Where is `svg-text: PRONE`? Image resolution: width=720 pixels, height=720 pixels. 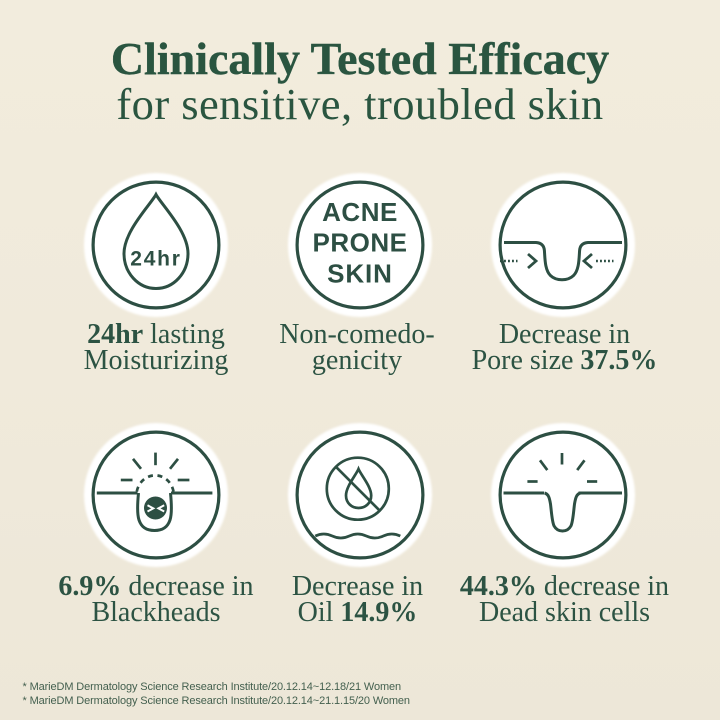 svg-text: PRONE is located at coordinates (359, 242).